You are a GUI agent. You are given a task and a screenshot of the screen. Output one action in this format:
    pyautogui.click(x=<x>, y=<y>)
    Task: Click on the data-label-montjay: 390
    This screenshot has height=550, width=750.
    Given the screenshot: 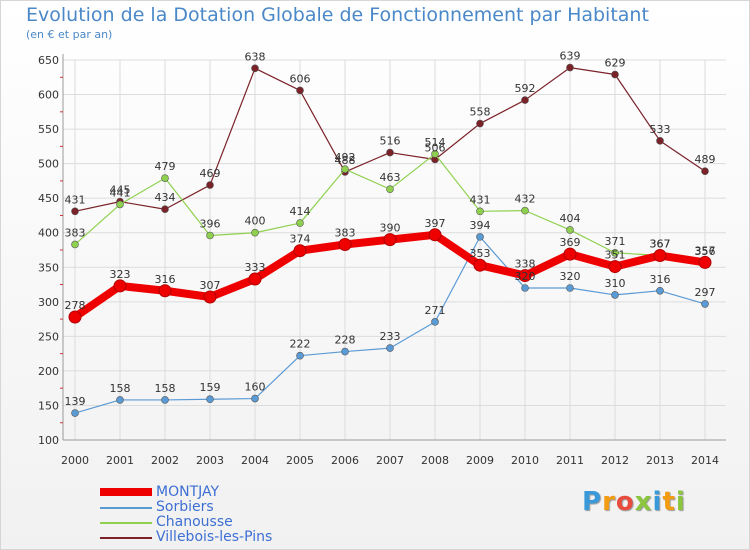 What is the action you would take?
    pyautogui.click(x=390, y=228)
    